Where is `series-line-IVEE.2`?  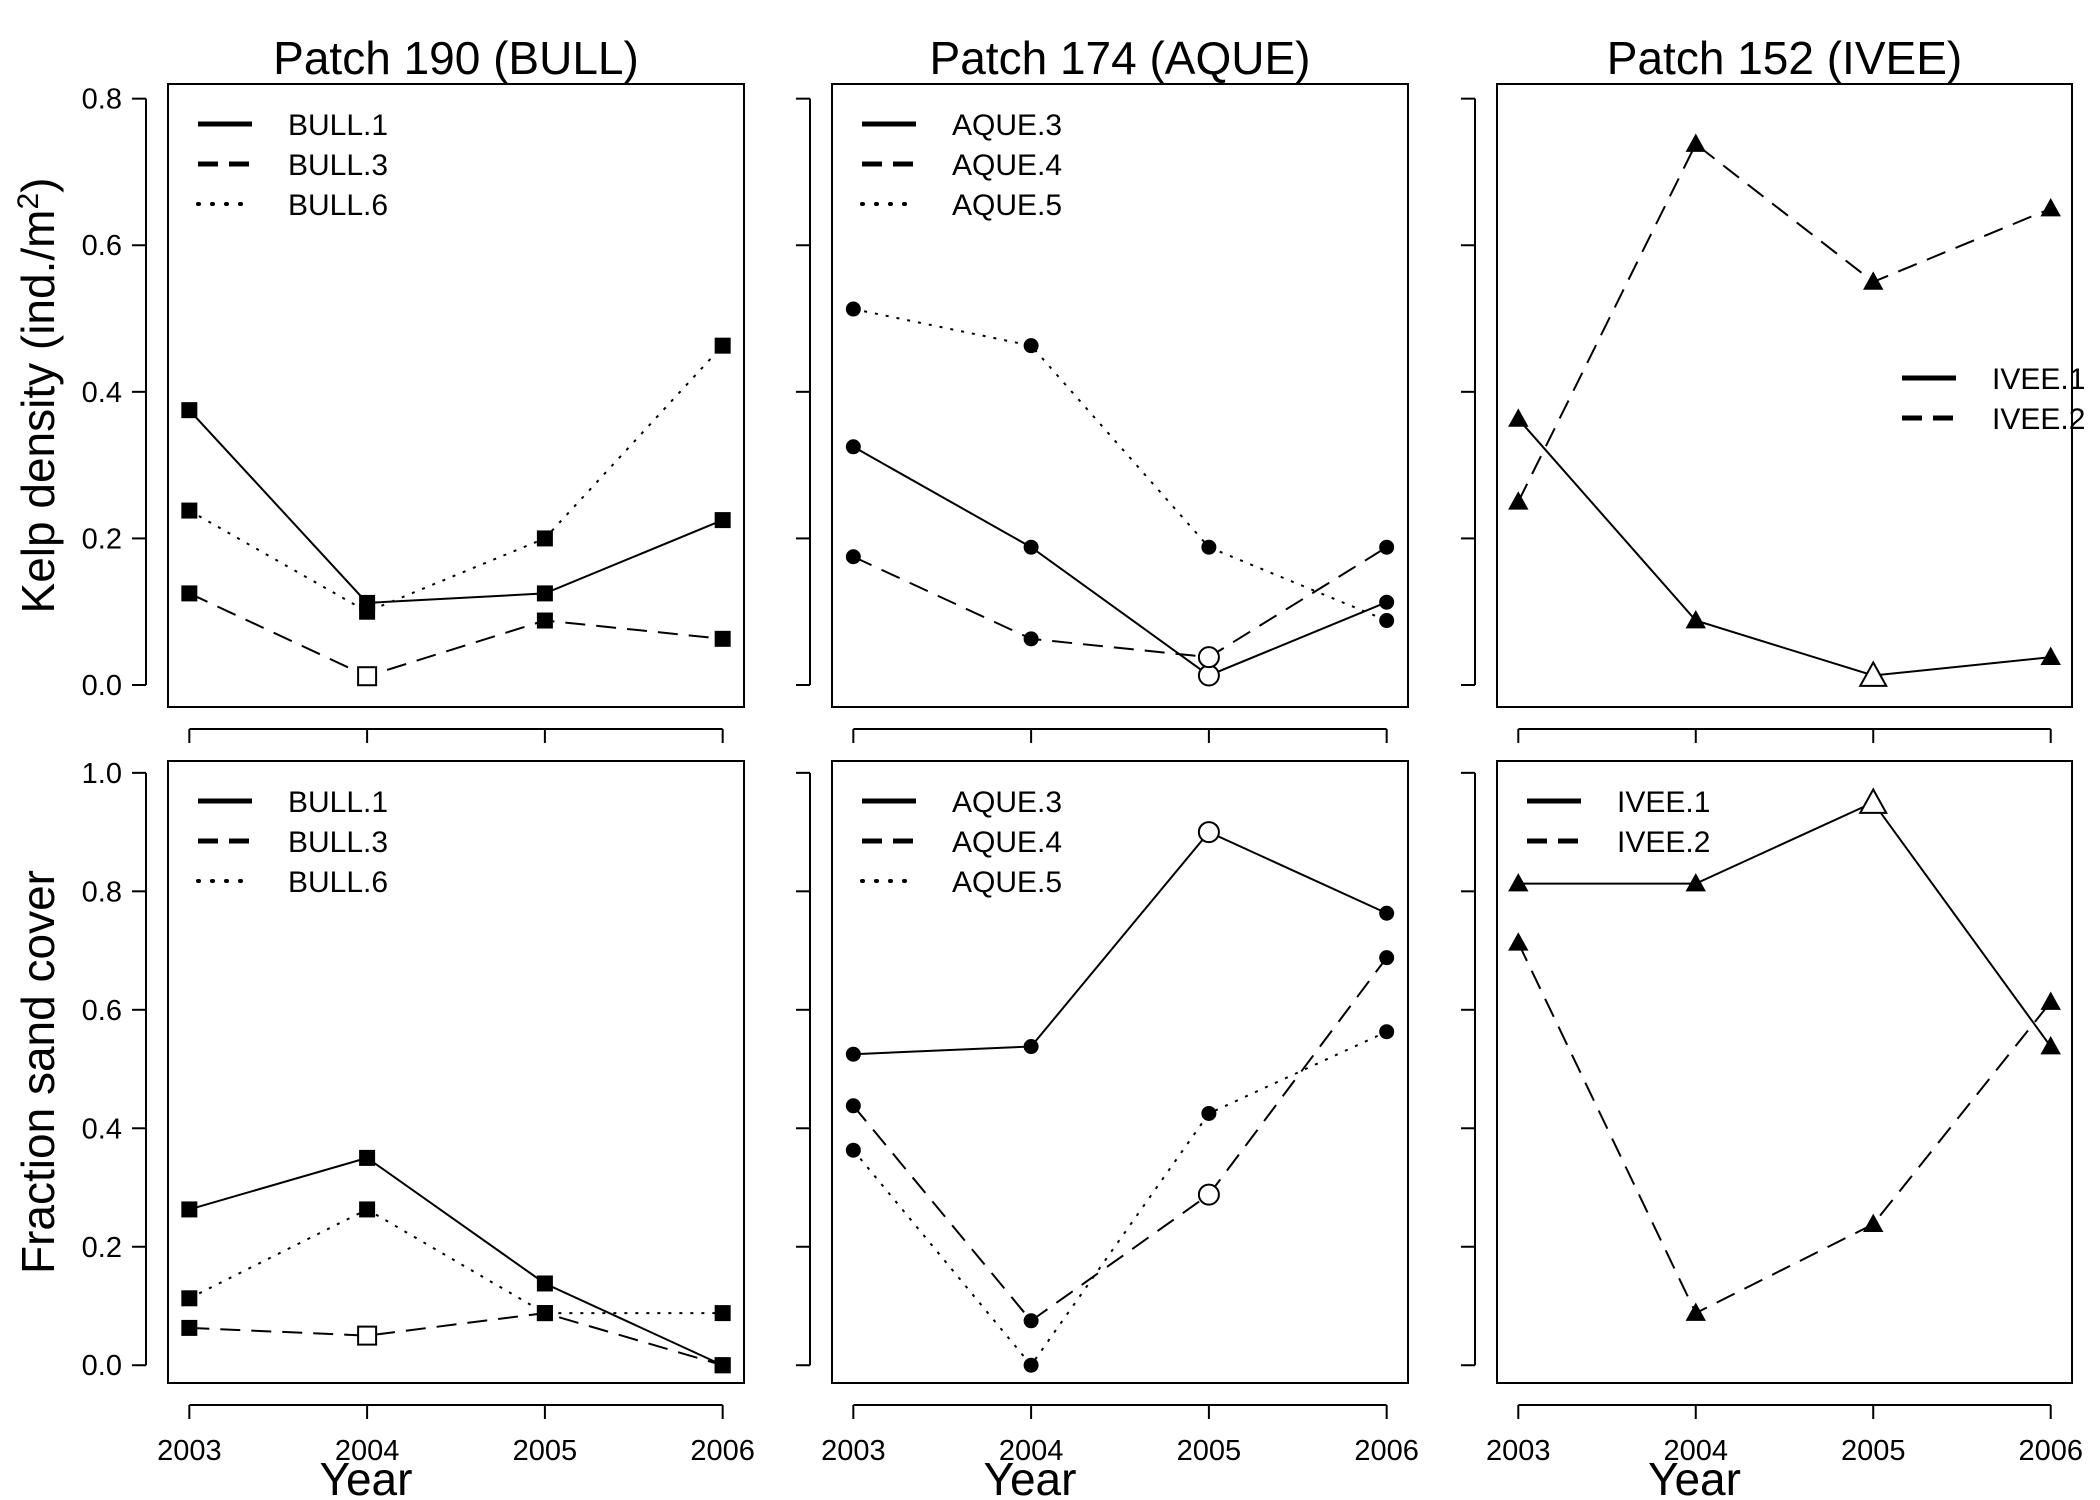 series-line-IVEE.2 is located at coordinates (1784, 1128).